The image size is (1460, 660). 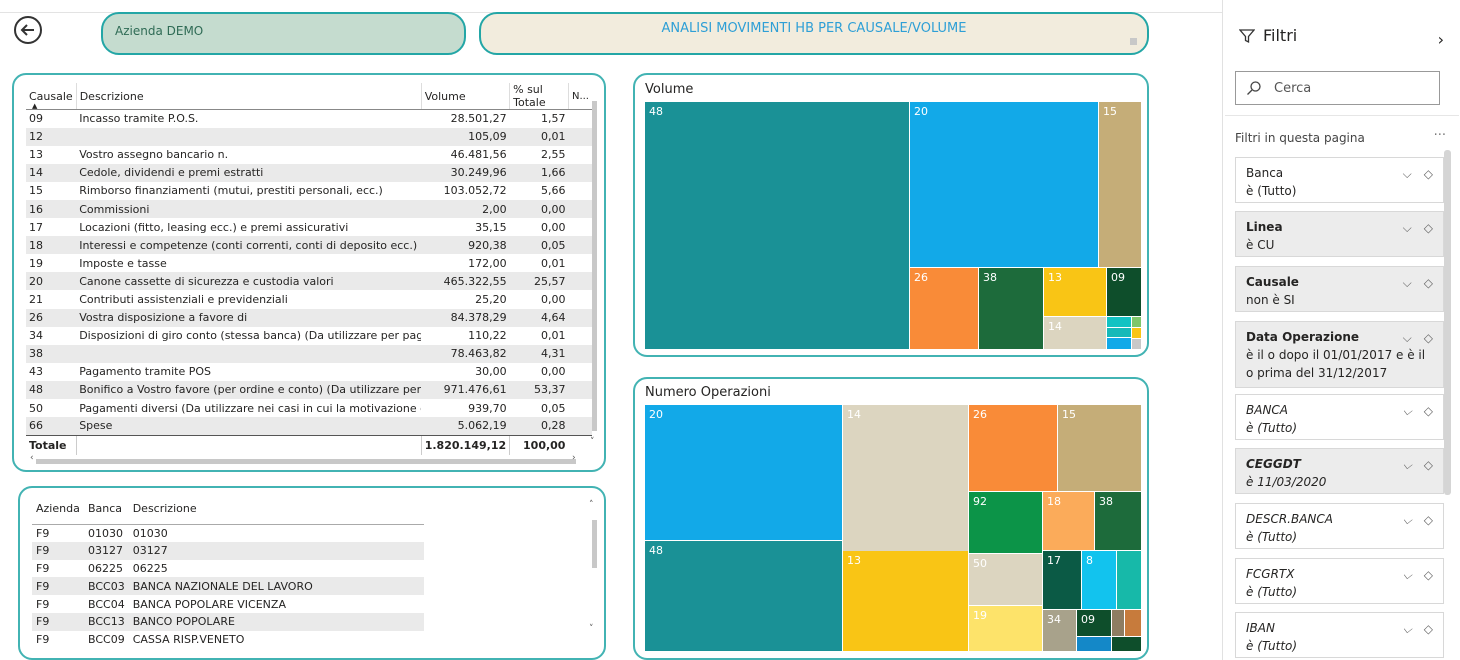 What do you see at coordinates (1062, 580) in the screenshot?
I see `treemap-tile-17: 17` at bounding box center [1062, 580].